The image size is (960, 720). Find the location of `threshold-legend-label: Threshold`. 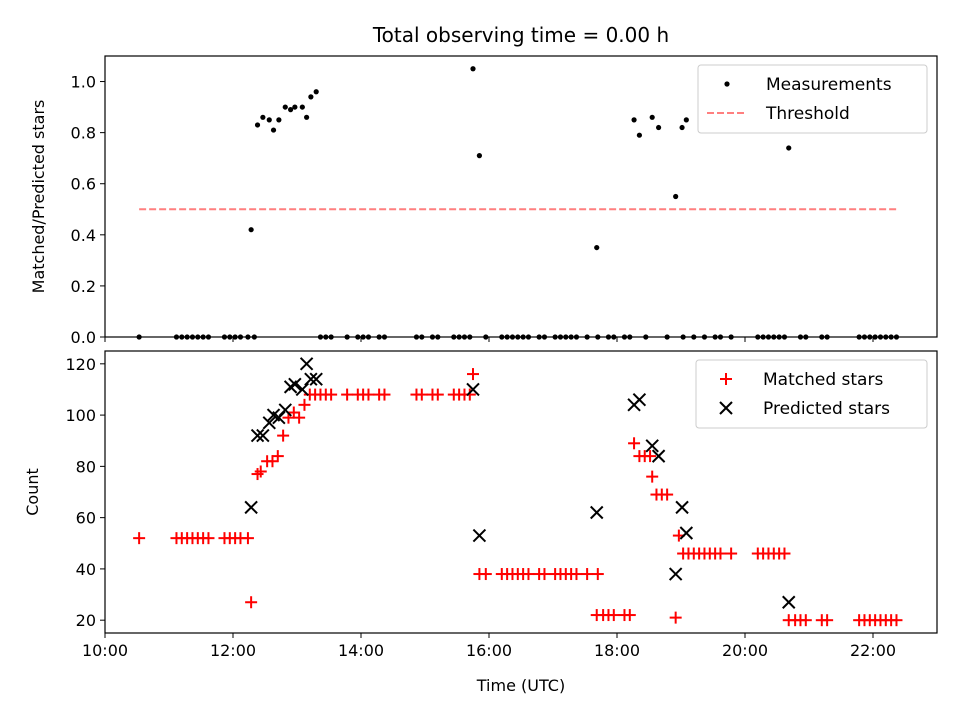

threshold-legend-label: Threshold is located at coordinates (807, 114).